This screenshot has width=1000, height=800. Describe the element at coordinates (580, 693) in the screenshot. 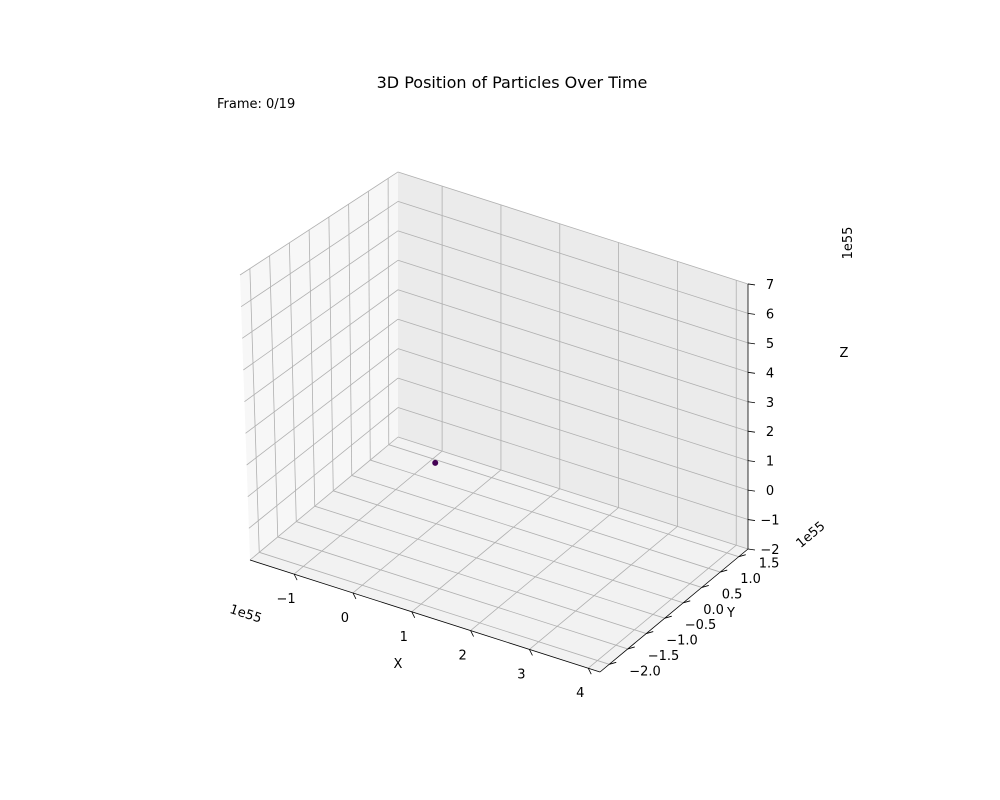

I see `x-tick-label: 4` at that location.